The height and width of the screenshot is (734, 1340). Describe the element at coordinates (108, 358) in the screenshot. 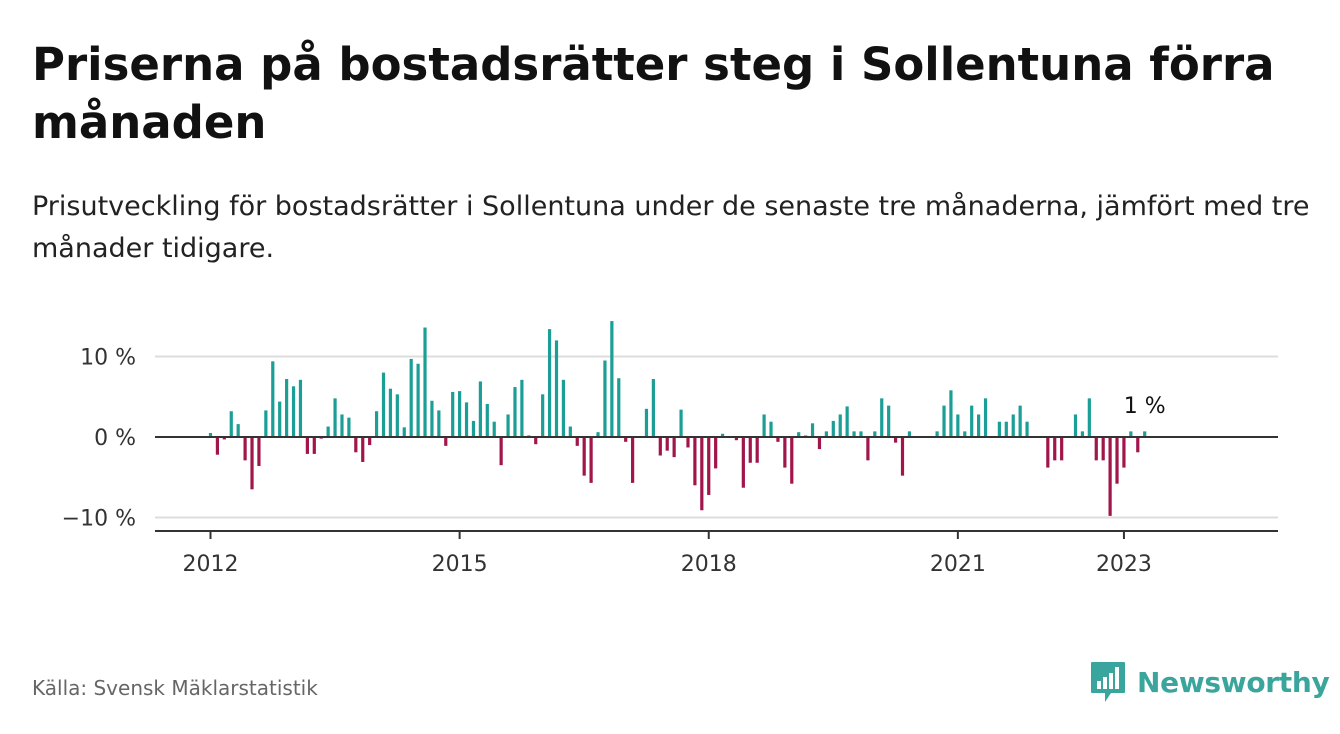

I see `y-tick-label: 10 %` at that location.